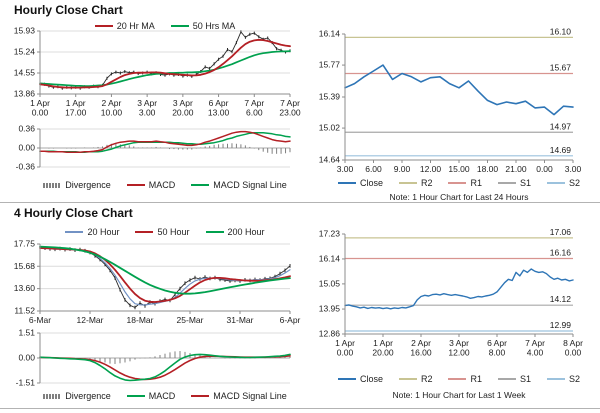 This screenshot has height=413, width=600. Describe the element at coordinates (332, 284) in the screenshot. I see `y-axis-labels: 17.23 16.14 15.05 13.95 12.86` at that location.